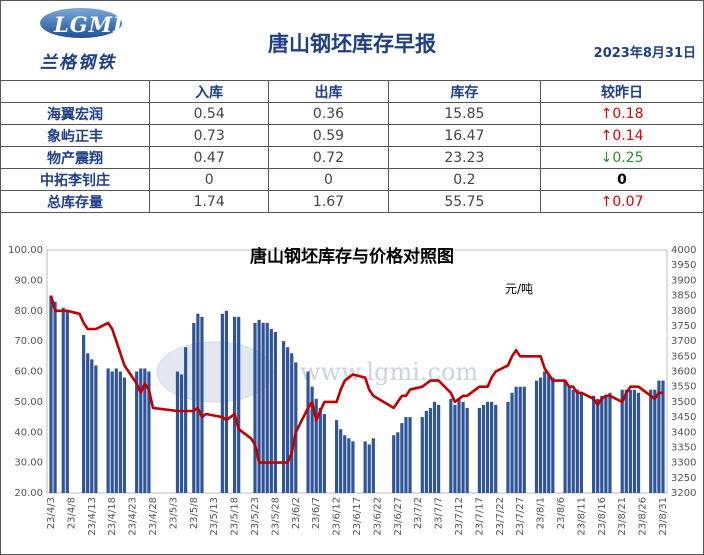  What do you see at coordinates (479, 516) in the screenshot?
I see `x-tick-label: 23/7/17` at bounding box center [479, 516].